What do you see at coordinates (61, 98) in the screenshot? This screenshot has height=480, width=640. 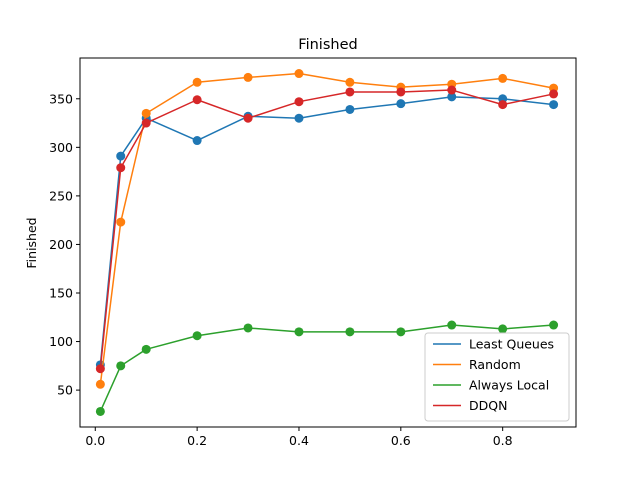 I see `y-tick-label: 350` at bounding box center [61, 98].